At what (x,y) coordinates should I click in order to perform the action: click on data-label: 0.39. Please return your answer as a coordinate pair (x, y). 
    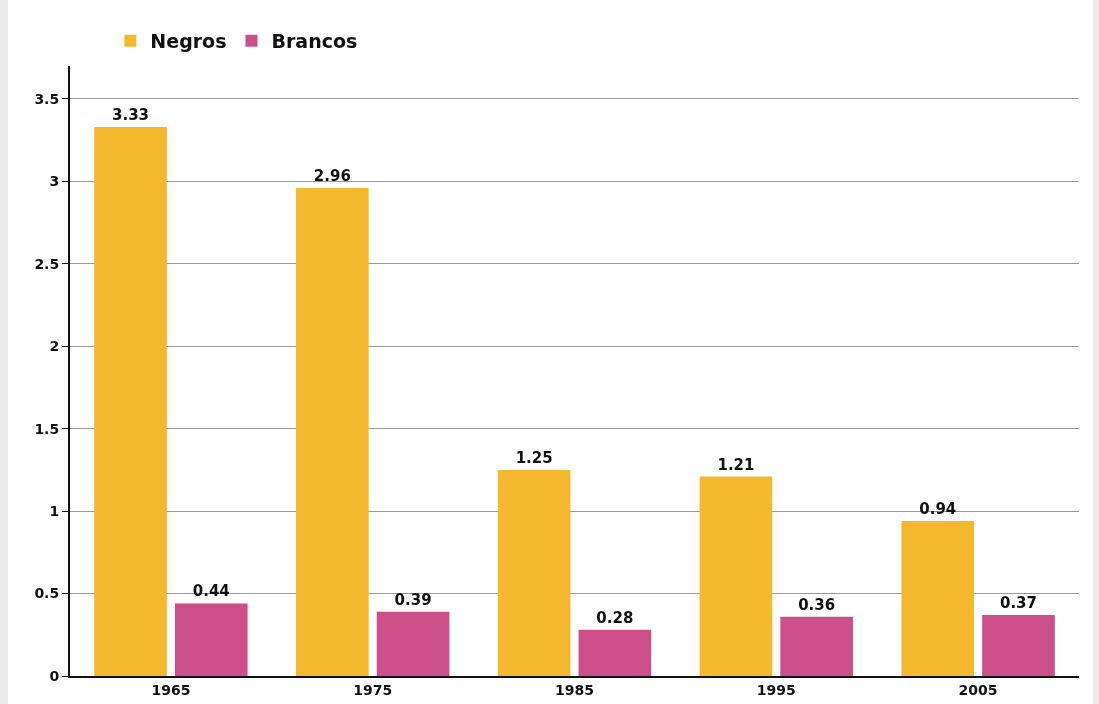
    Looking at the image, I should click on (413, 599).